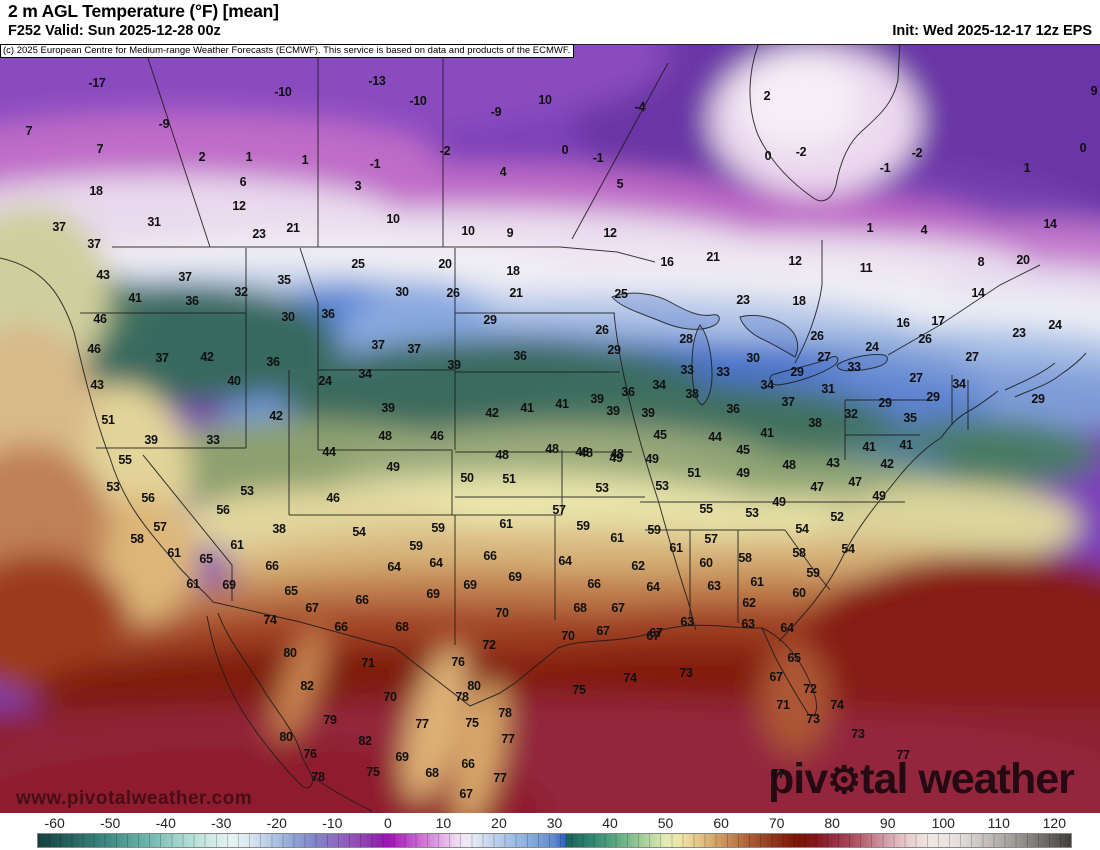 This screenshot has height=850, width=1100. I want to click on colorbar-tick: 80, so click(832, 823).